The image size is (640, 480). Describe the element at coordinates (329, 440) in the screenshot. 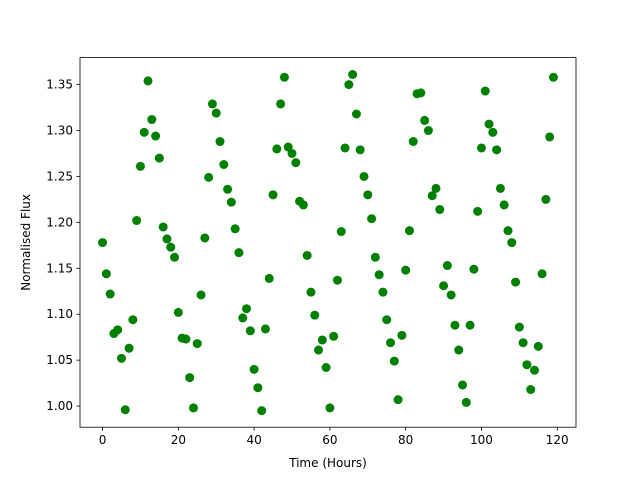

I see `x-tick-label: 60` at that location.